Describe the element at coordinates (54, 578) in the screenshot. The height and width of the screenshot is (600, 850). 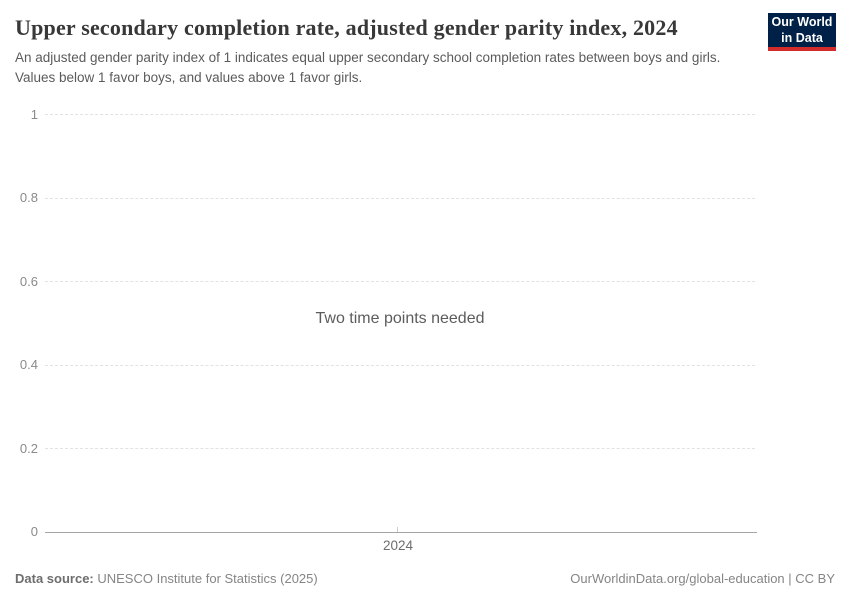
I see `data-source-label: Data source:` at that location.